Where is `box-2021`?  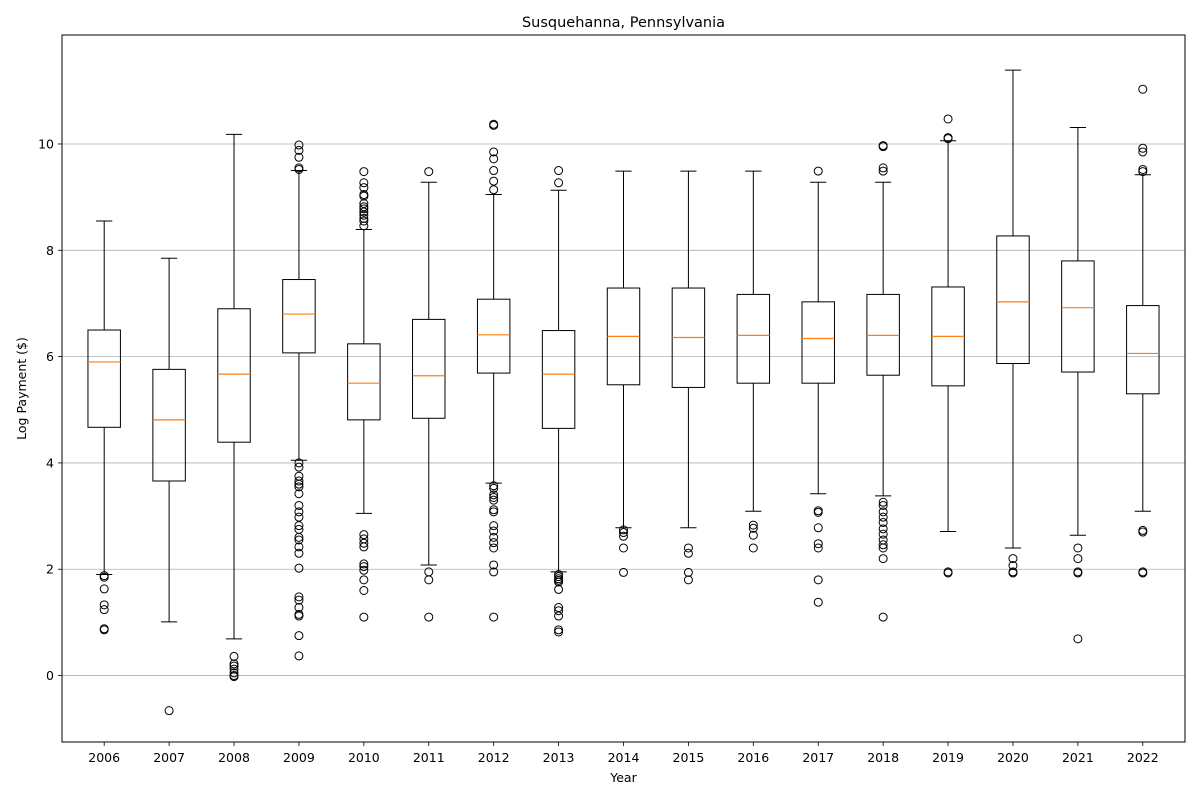
box-2021 is located at coordinates (1078, 385).